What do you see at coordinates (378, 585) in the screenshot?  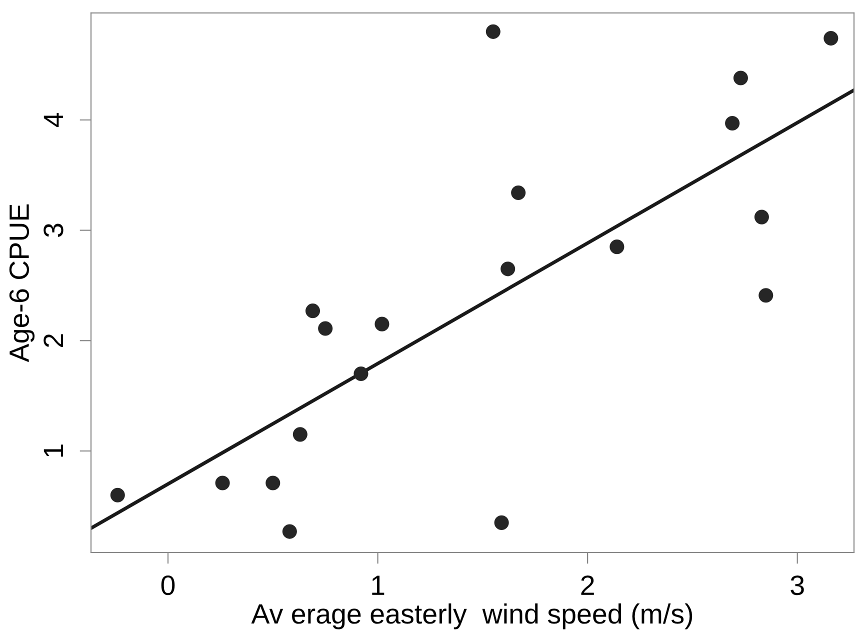 I see `x-tick-label: 1` at bounding box center [378, 585].